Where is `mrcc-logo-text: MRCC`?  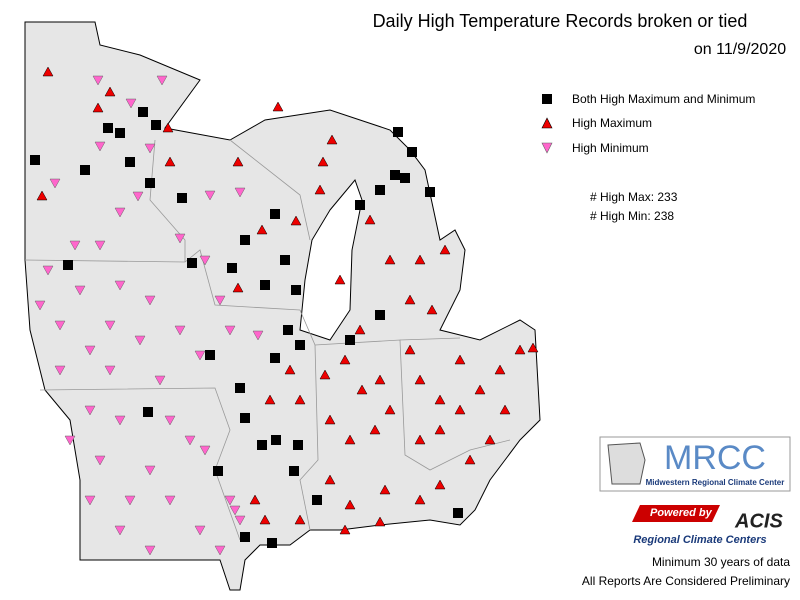
mrcc-logo-text: MRCC is located at coordinates (715, 458).